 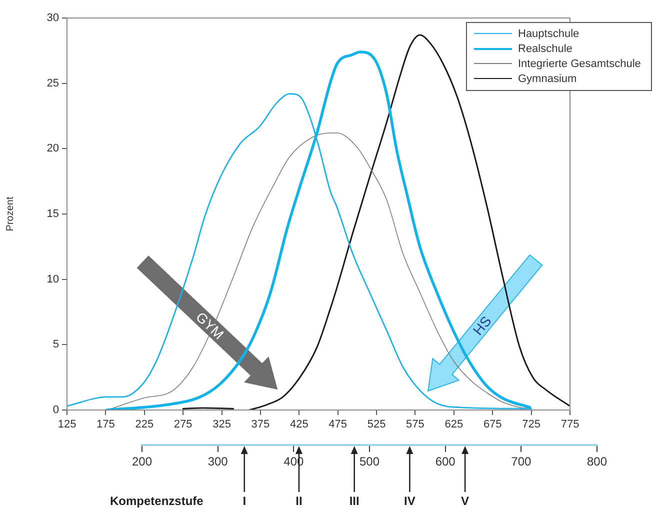 What do you see at coordinates (369, 461) in the screenshot?
I see `x2-tick-label: 500` at bounding box center [369, 461].